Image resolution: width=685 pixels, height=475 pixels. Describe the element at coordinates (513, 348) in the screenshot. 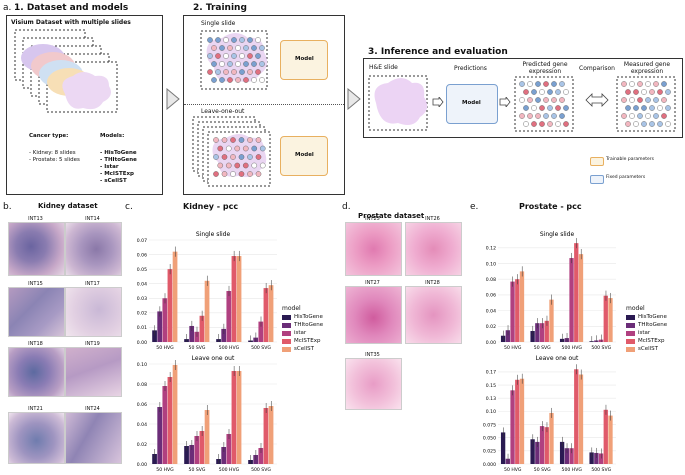

I see `x-tick-label: 50 HVG` at that location.